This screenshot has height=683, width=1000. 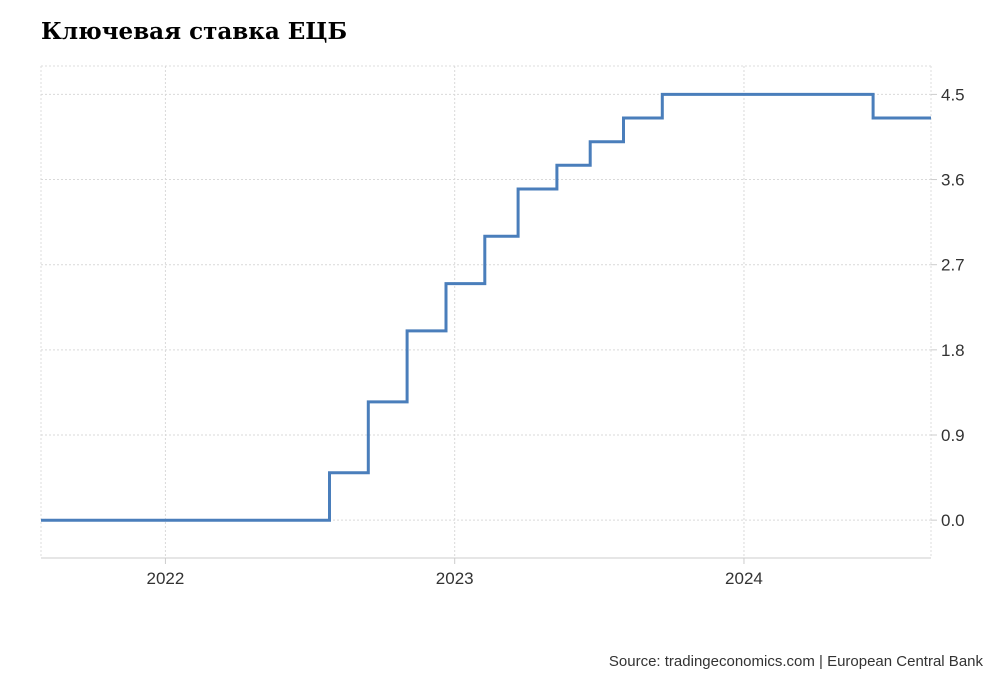 I want to click on y-tick-label: 1.8, so click(x=953, y=350).